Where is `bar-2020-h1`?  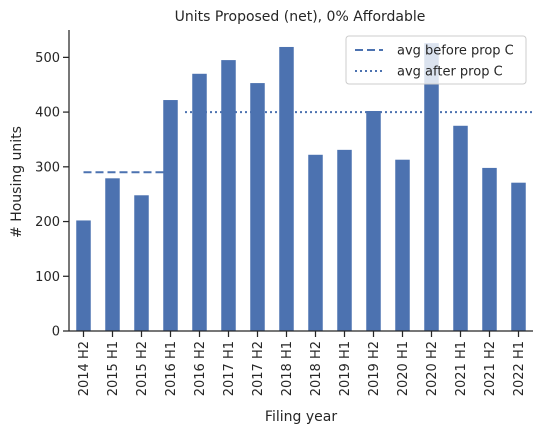 bar-2020-h1 is located at coordinates (402, 245).